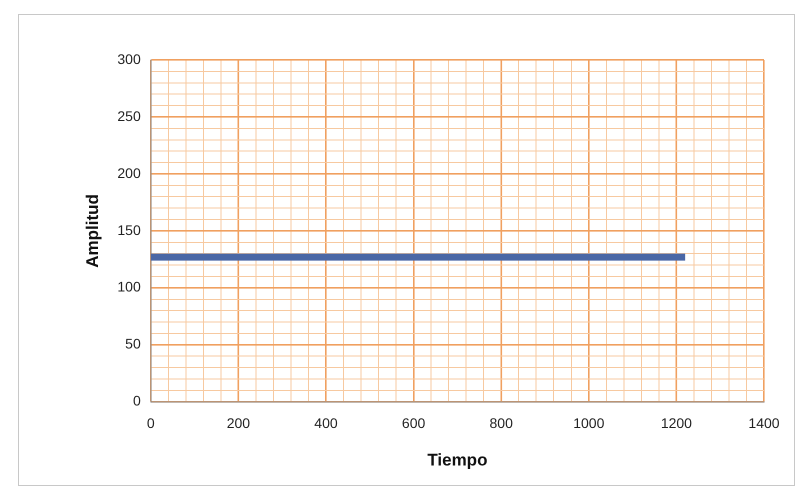  Describe the element at coordinates (414, 423) in the screenshot. I see `x-tick-label: 600` at that location.